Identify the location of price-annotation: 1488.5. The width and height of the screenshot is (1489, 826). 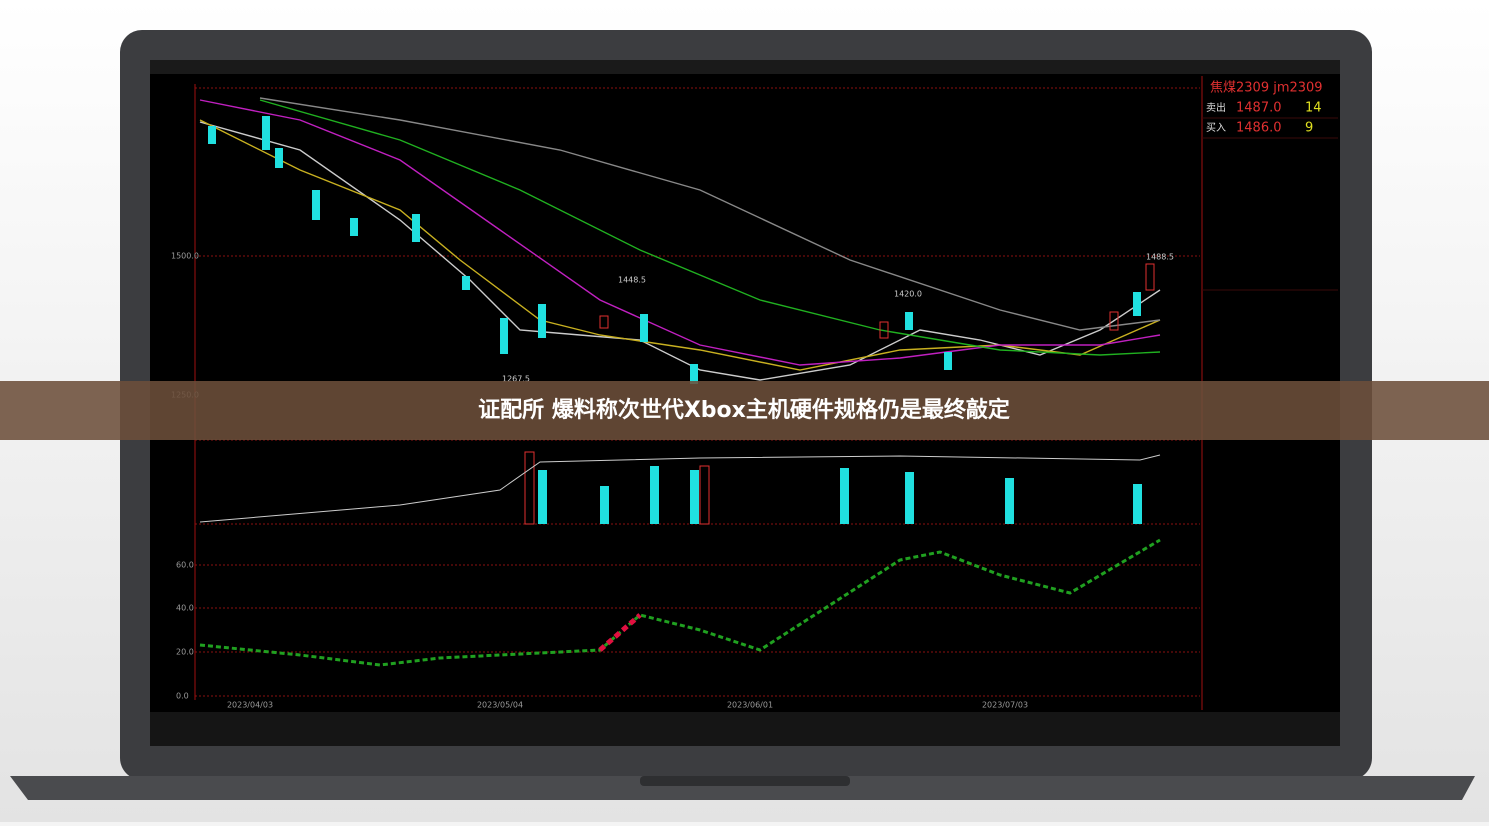
(1160, 257).